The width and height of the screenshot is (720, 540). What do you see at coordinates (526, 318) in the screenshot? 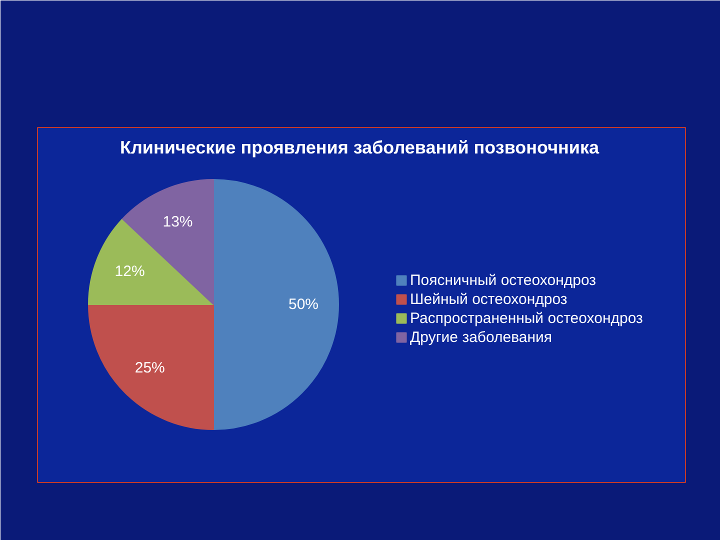
I see `legend-label: Распространенный остеохондроз` at bounding box center [526, 318].